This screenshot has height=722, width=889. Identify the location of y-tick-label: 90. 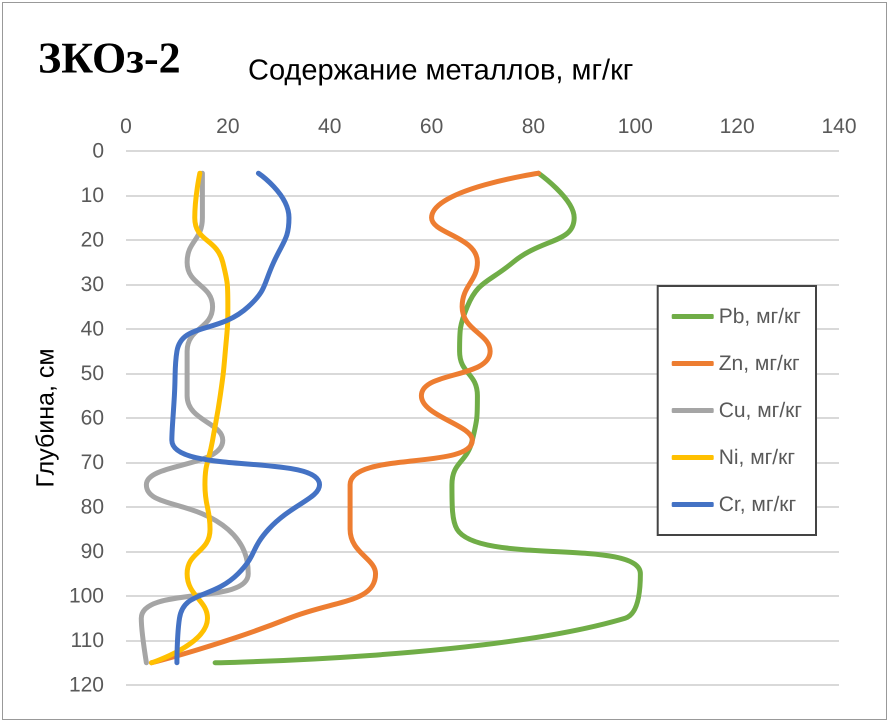
(92, 551).